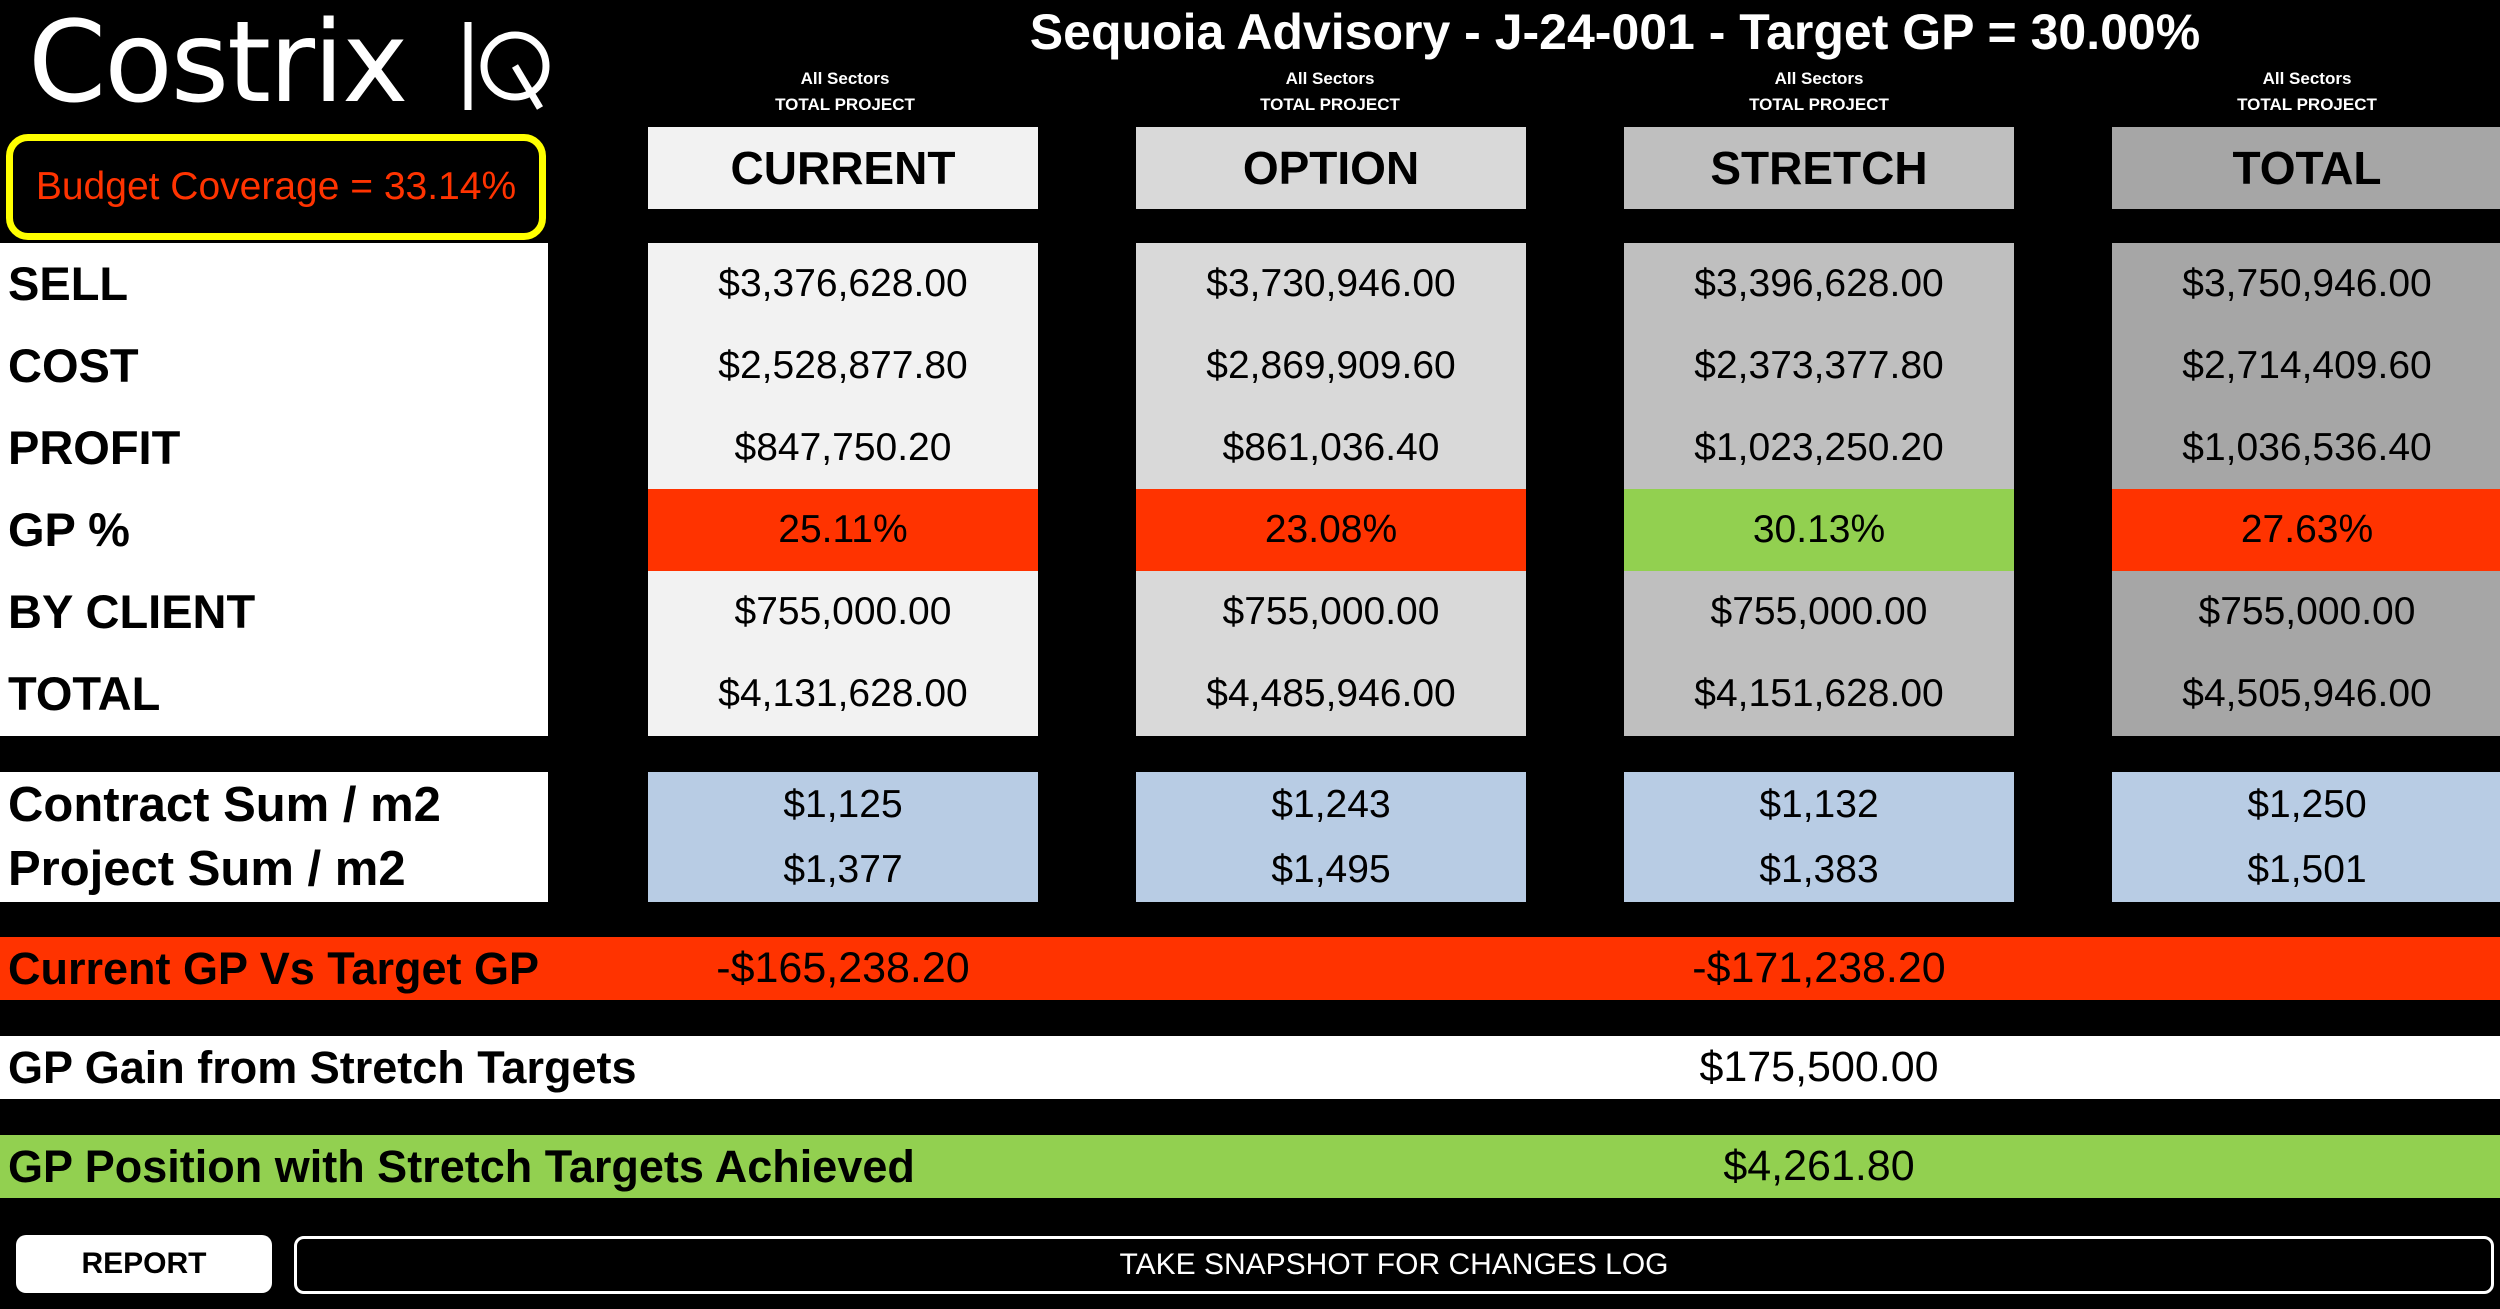 This screenshot has height=1309, width=2500. I want to click on total-sell-value: $3,750,946.00, so click(2307, 283).